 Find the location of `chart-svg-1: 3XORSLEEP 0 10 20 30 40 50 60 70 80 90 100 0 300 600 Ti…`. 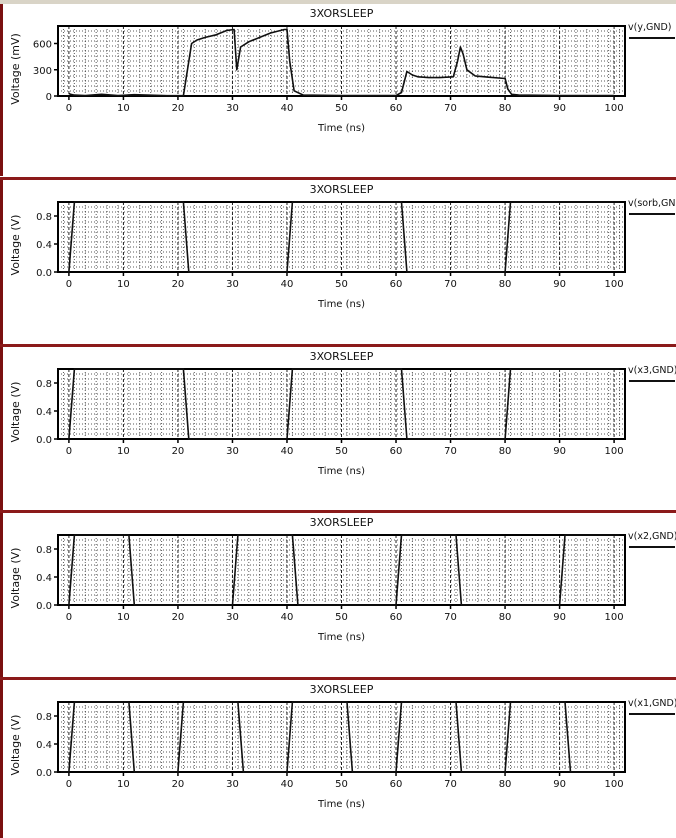

chart-svg-1: 3XORSLEEP 0 10 20 30 40 50 60 70 80 90 100 0 300 600 Ti… is located at coordinates (342, 70).